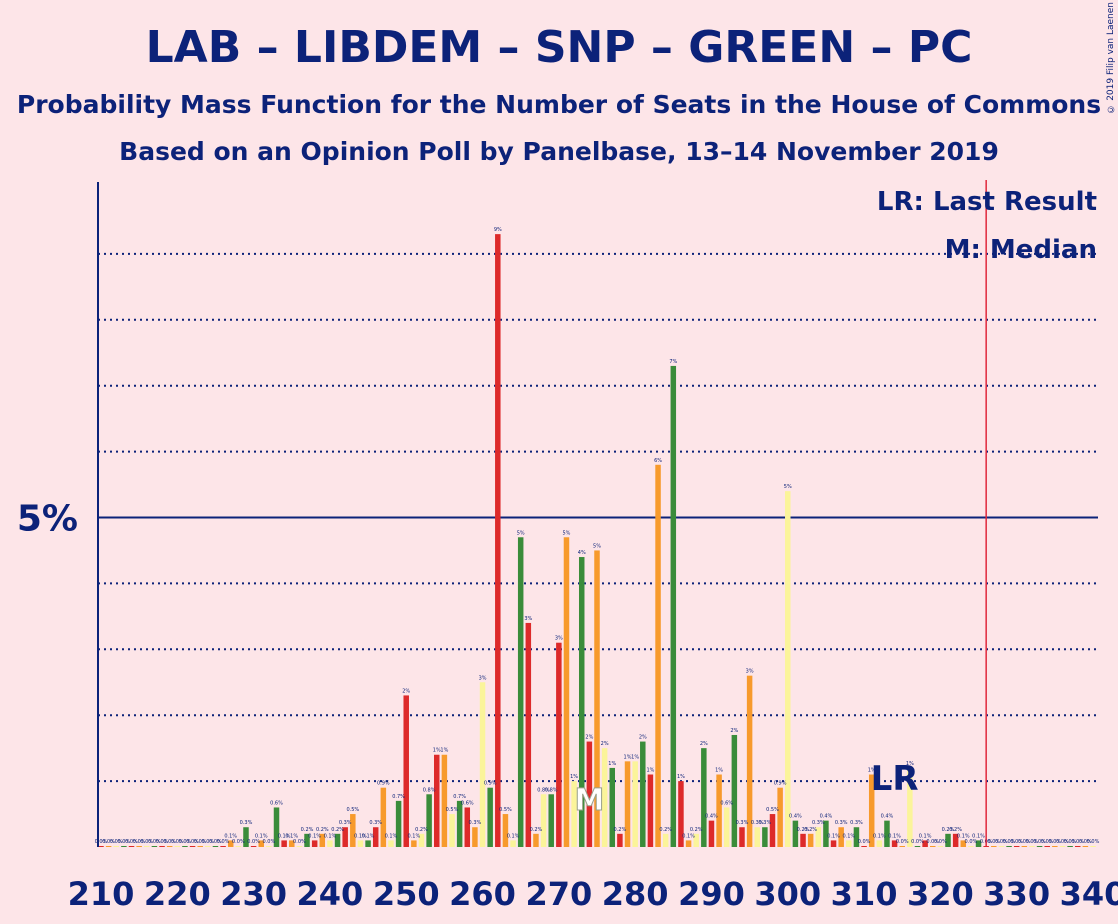 This screenshot has height=924, width=1118. What do you see at coordinates (1024, 842) in the screenshot?
I see `bar-label-331: 0.0%` at bounding box center [1024, 842].